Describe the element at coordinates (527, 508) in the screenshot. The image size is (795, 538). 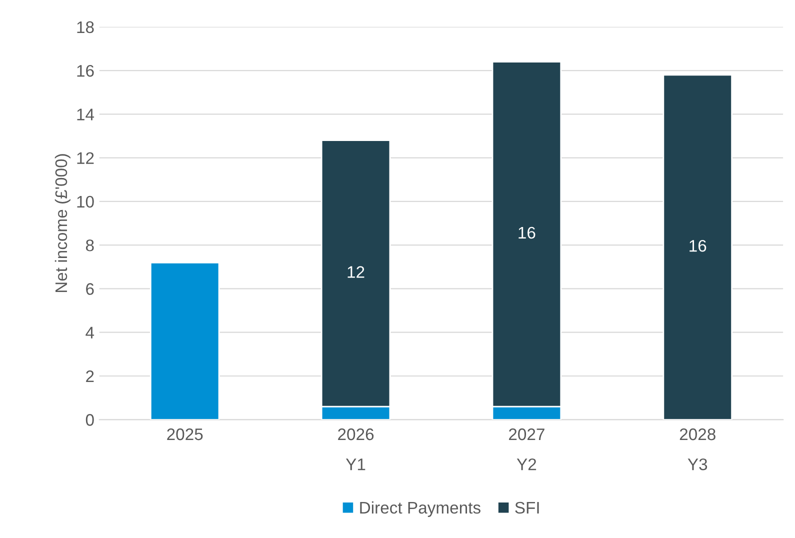
I see `legend-label: SFI` at that location.